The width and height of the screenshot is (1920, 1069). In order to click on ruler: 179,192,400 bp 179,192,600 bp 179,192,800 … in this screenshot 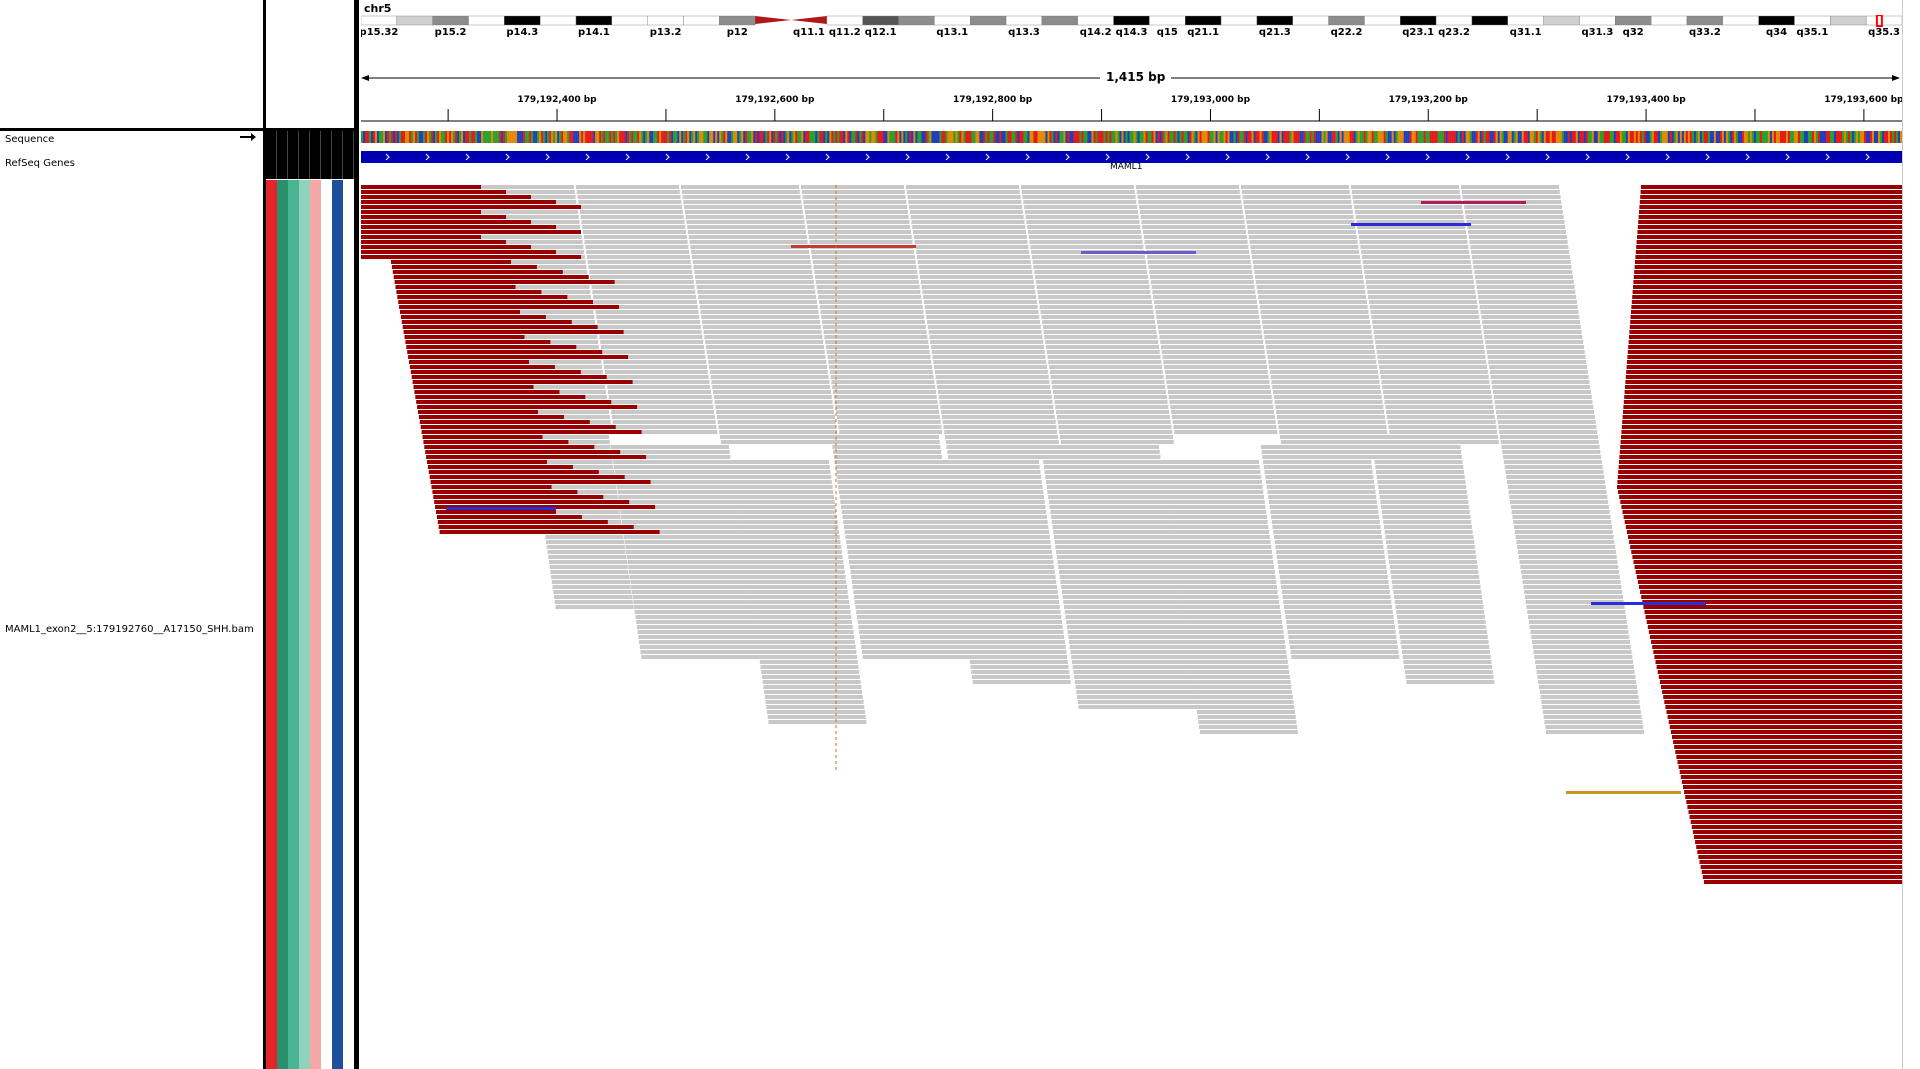, I will do `click(1130, 90)`.